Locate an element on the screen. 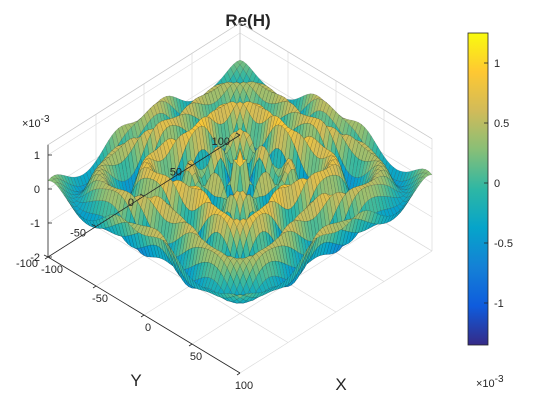 The width and height of the screenshot is (560, 420). surface-patch is located at coordinates (240, 296).